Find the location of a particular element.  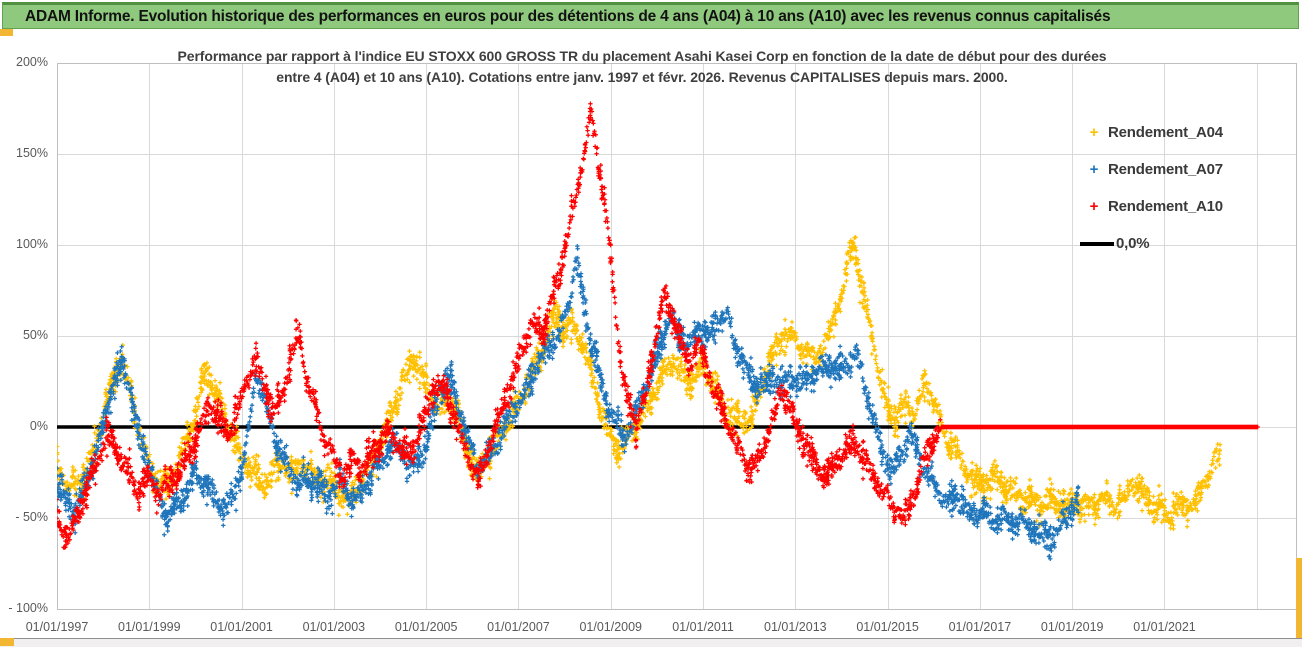

x-tick-label: 01/01/1999 is located at coordinates (149, 627).